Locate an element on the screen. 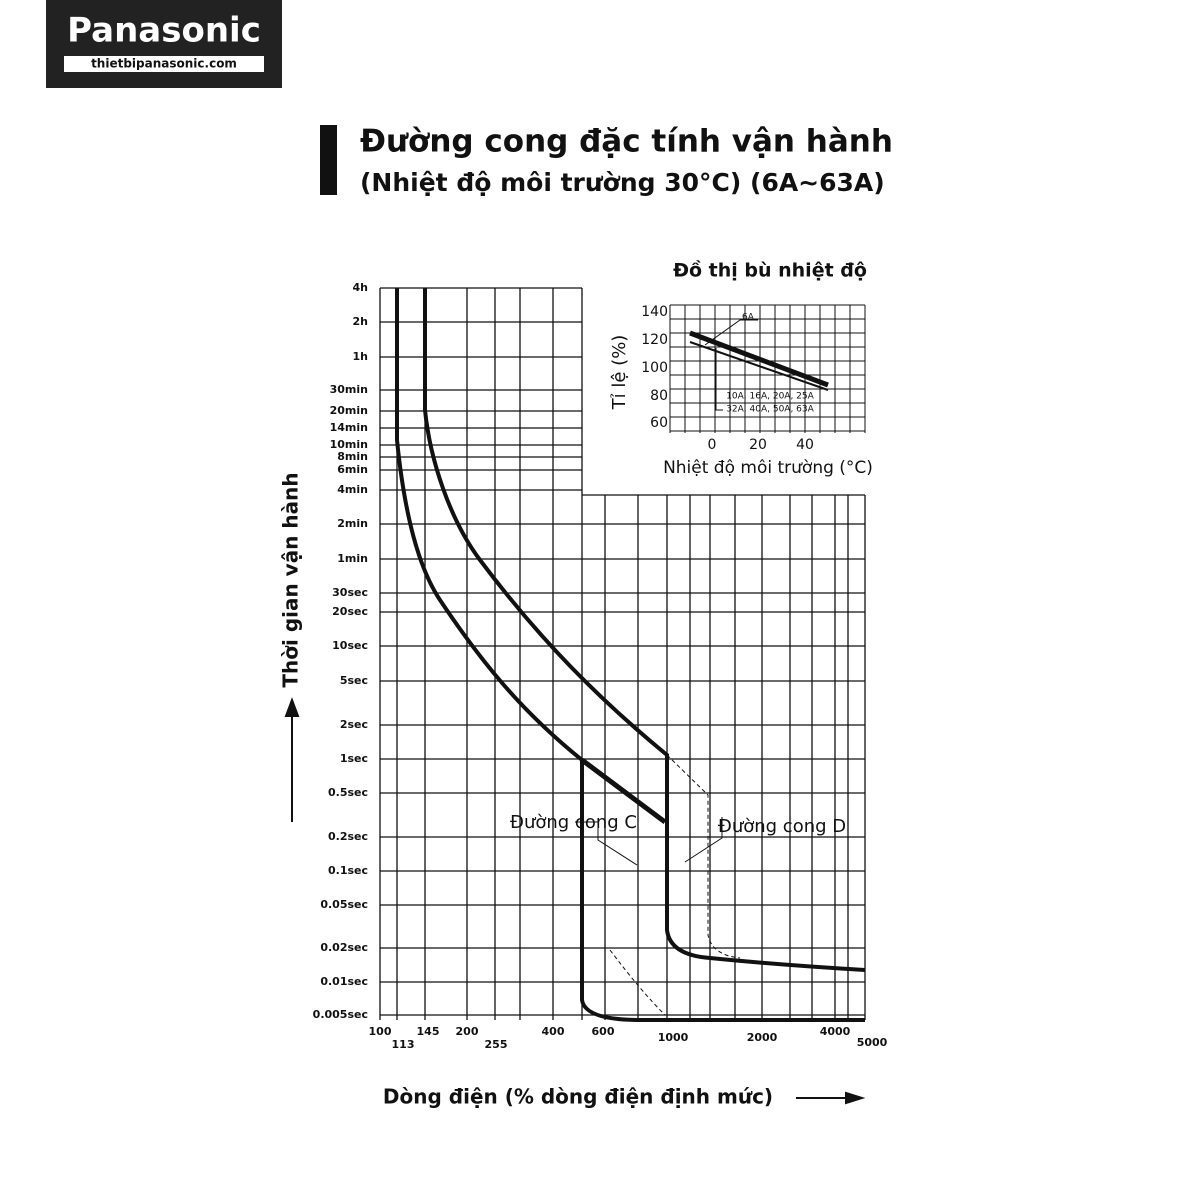 This screenshot has height=1200, width=1200. x-tick-label: 255 is located at coordinates (496, 1044).